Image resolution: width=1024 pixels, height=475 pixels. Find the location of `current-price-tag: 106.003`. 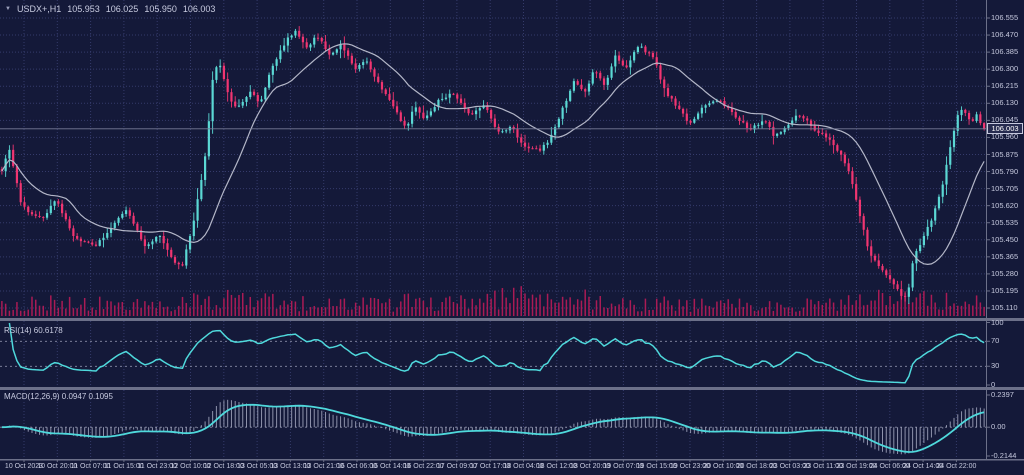

current-price-tag: 106.003 is located at coordinates (1005, 129).